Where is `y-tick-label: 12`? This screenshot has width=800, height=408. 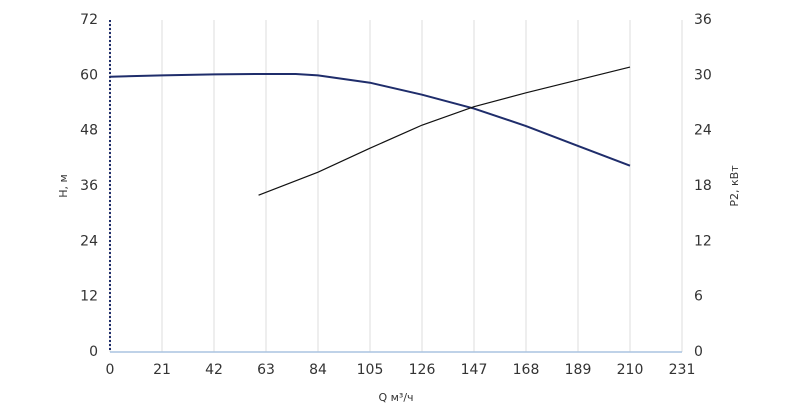
y-tick-label: 12 is located at coordinates (89, 297).